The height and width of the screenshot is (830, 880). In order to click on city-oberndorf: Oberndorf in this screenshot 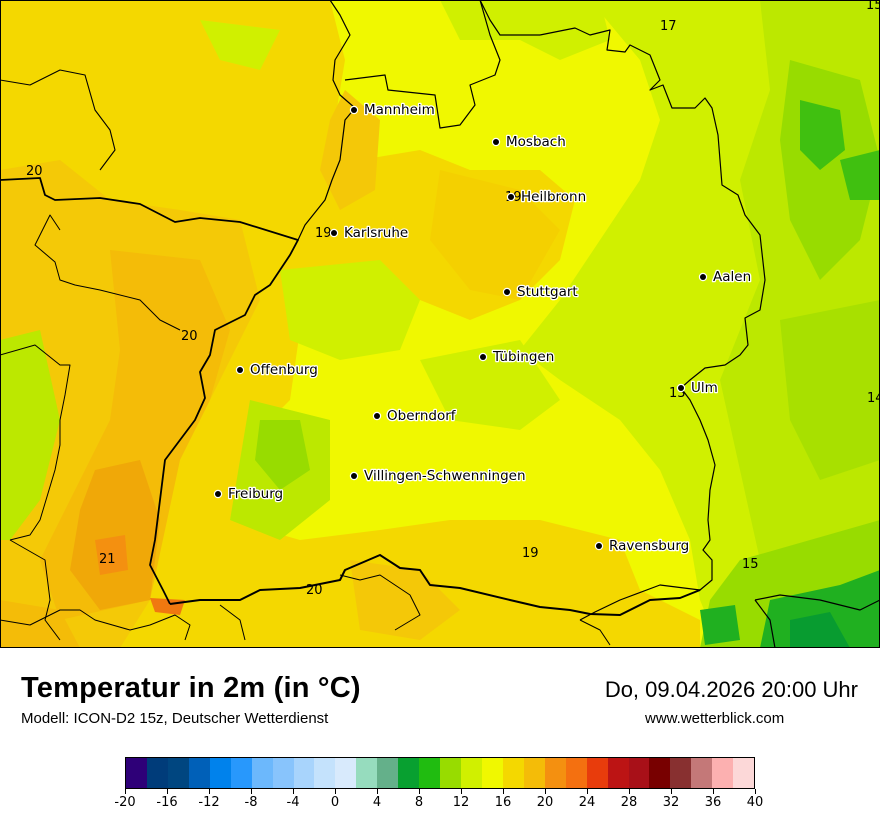, I will do `click(415, 416)`.